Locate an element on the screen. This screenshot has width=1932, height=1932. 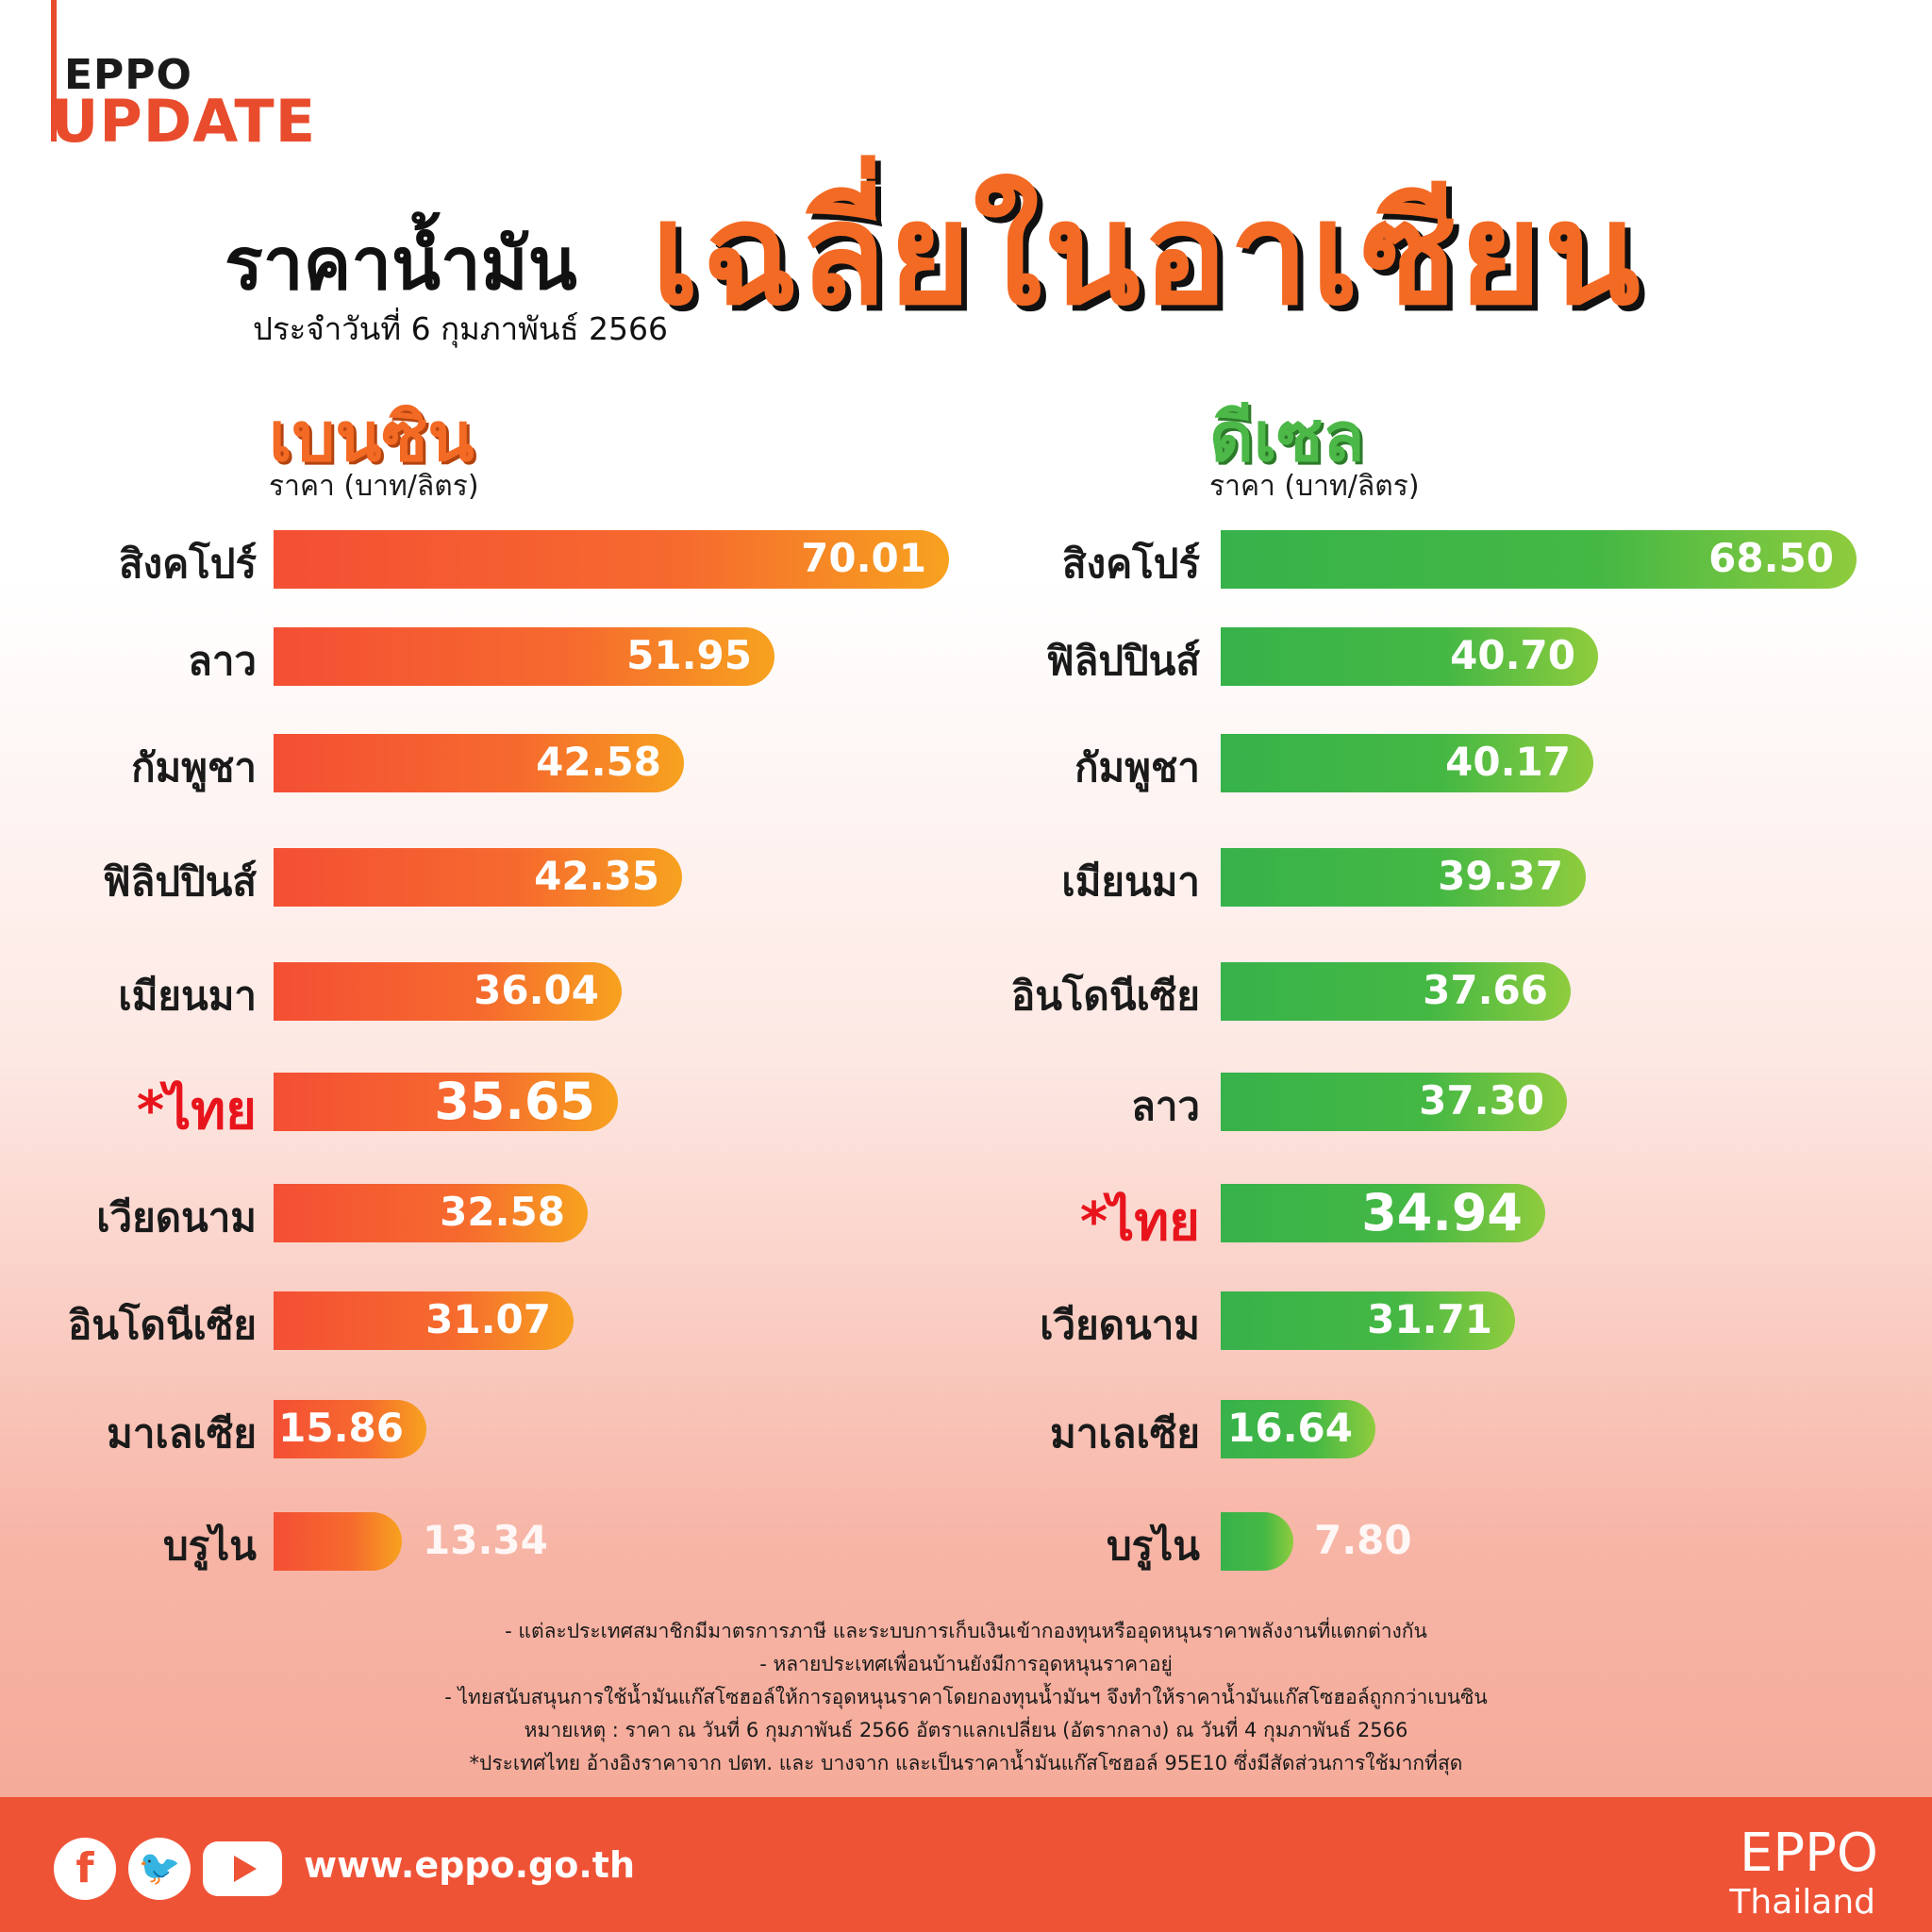
diesel-data-label: 7.80 is located at coordinates (1363, 1540).